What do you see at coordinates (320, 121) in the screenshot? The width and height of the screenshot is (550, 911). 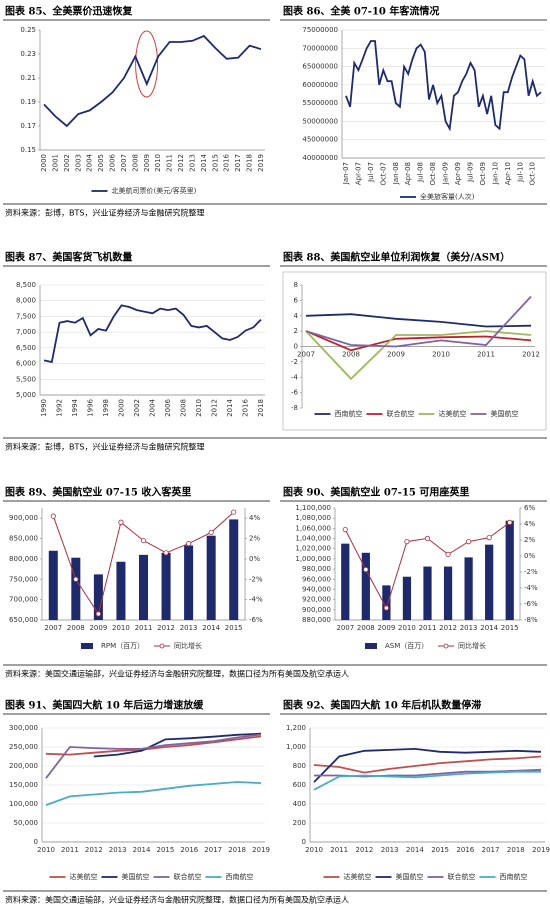 I see `y-tick-label: 50000000` at bounding box center [320, 121].